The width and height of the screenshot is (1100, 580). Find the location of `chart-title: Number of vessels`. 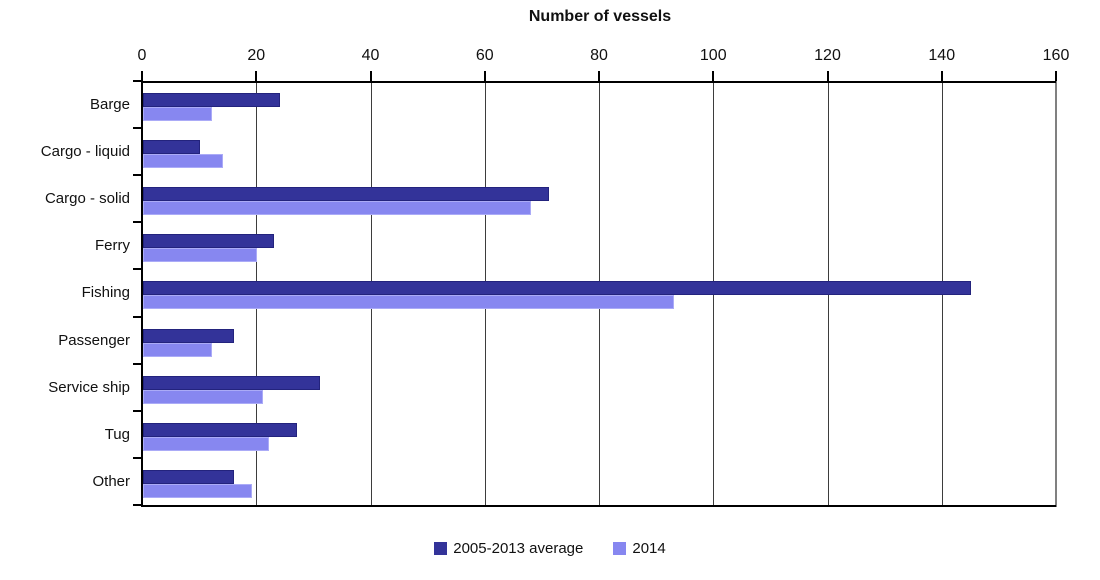

chart-title: Number of vessels is located at coordinates (600, 16).